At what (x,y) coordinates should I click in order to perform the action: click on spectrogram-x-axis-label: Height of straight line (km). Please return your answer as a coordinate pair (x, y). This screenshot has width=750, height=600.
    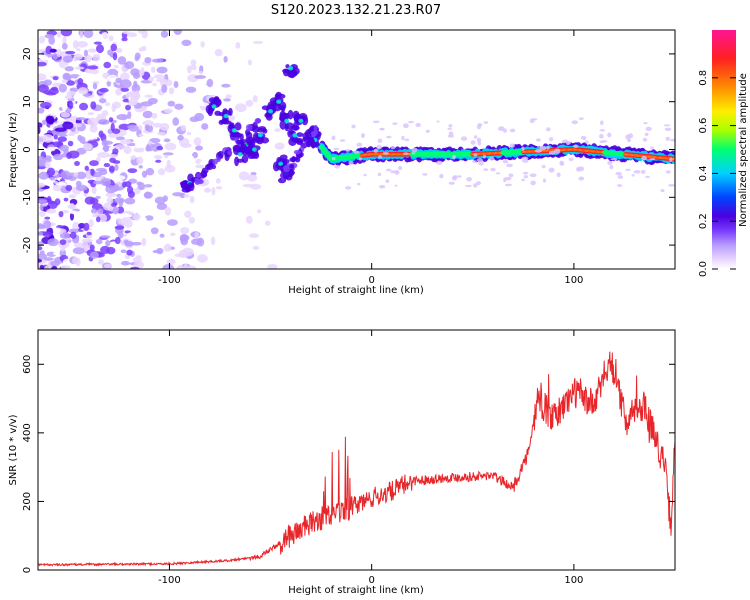
    Looking at the image, I should click on (356, 290).